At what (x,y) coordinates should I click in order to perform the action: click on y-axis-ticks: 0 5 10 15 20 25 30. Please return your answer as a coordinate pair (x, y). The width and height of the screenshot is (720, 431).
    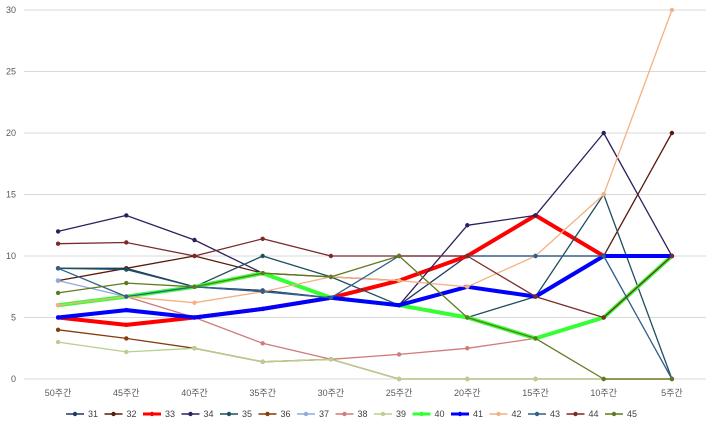
    Looking at the image, I should click on (11, 194).